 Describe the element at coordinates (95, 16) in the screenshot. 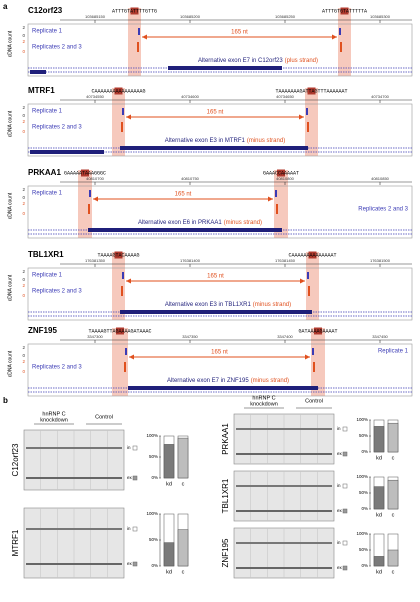

I see `coordinate: 103685150` at that location.